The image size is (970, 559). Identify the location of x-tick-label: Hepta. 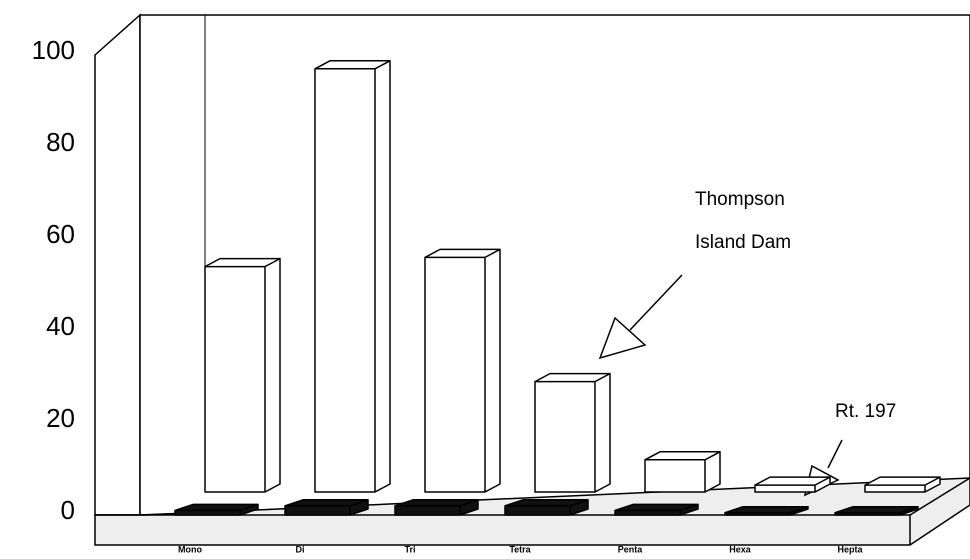
(850, 549).